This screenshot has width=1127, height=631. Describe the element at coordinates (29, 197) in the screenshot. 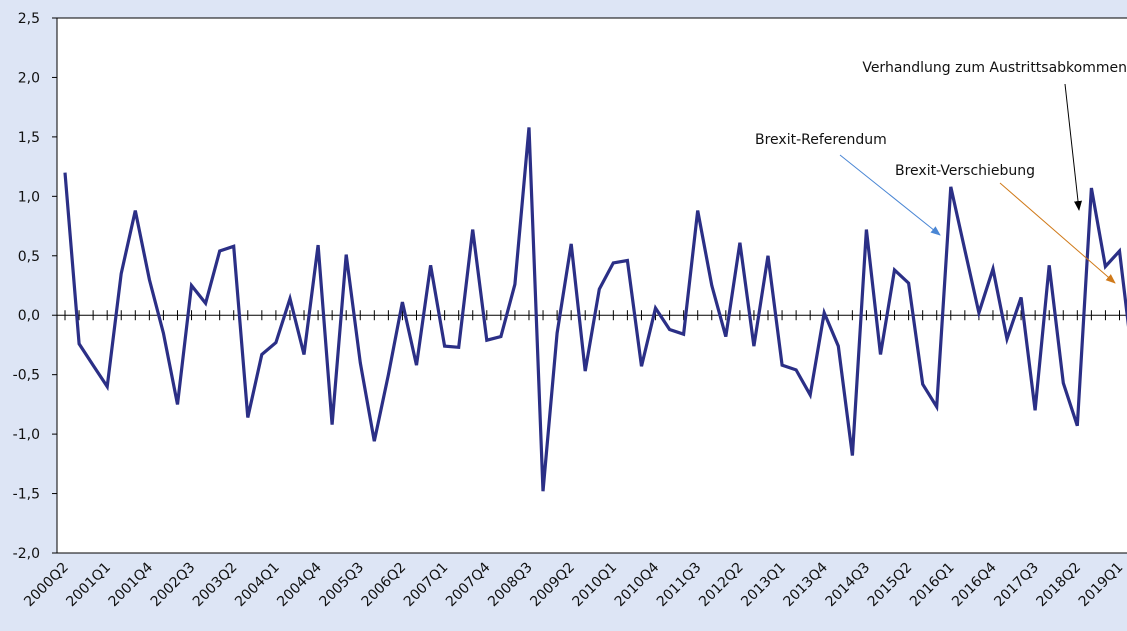

I see `y-tick-label: 1,0` at that location.